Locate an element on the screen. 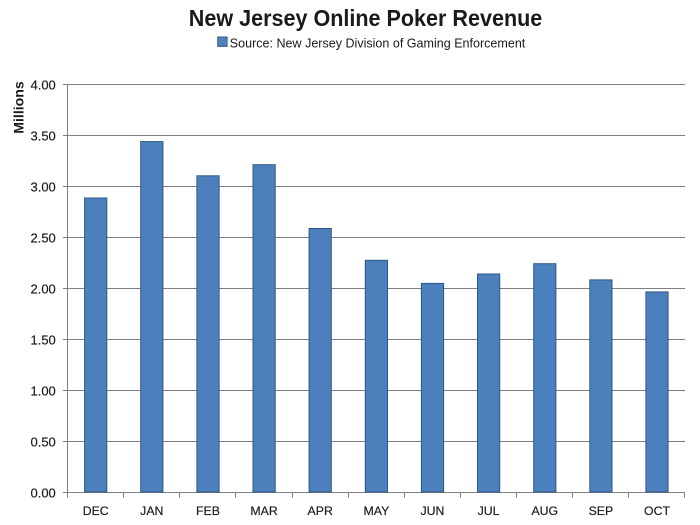 The image size is (700, 525). svg-text: 1.50 is located at coordinates (42, 339).